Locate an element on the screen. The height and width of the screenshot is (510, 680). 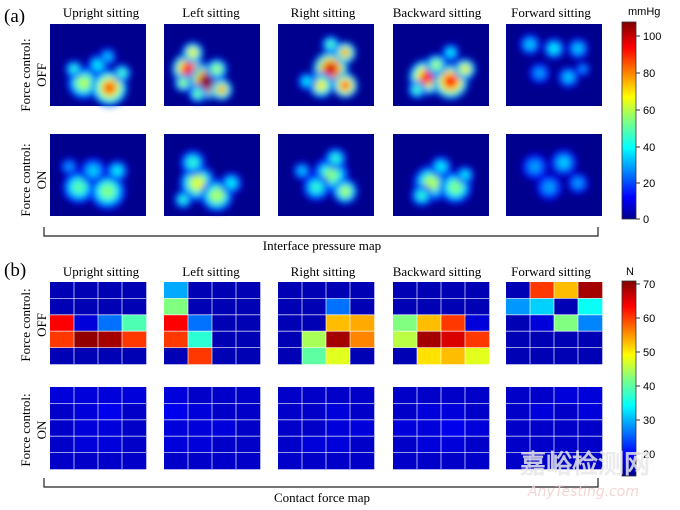
colorbar-b-tick: 20 is located at coordinates (649, 455).